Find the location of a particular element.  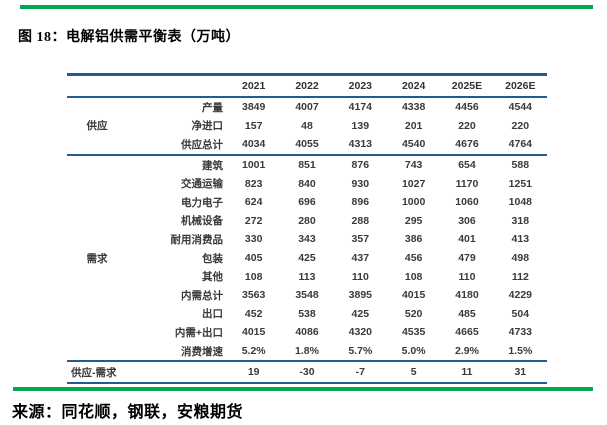

cell-value: 840 is located at coordinates (307, 183).